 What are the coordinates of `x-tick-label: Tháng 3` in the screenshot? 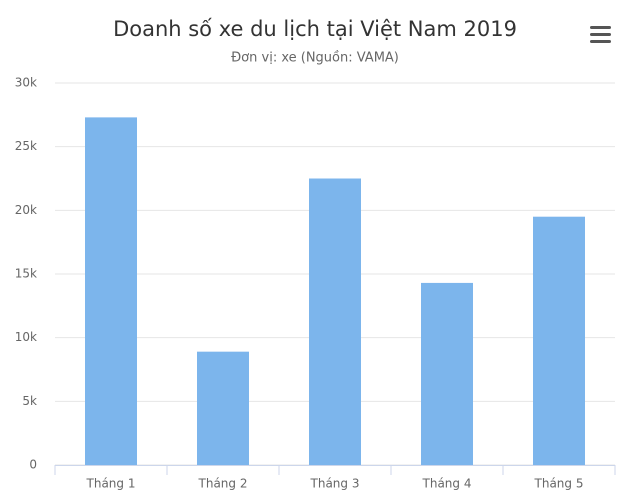 It's located at (335, 484).